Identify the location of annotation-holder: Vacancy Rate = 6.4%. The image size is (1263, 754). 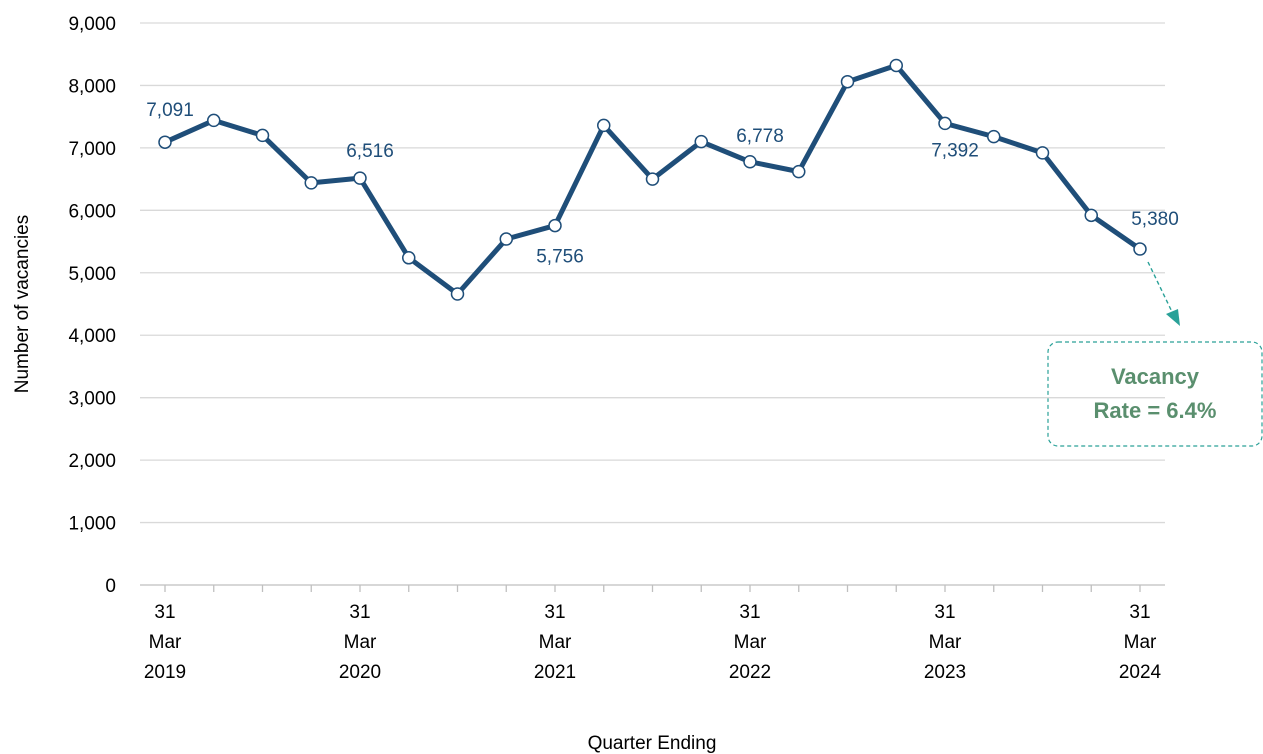
(1155, 393).